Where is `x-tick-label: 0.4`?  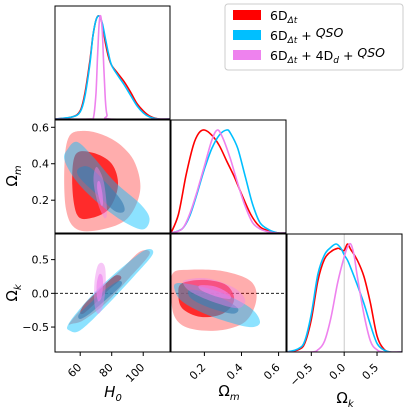 x-tick-label: 0.4 is located at coordinates (235, 372).